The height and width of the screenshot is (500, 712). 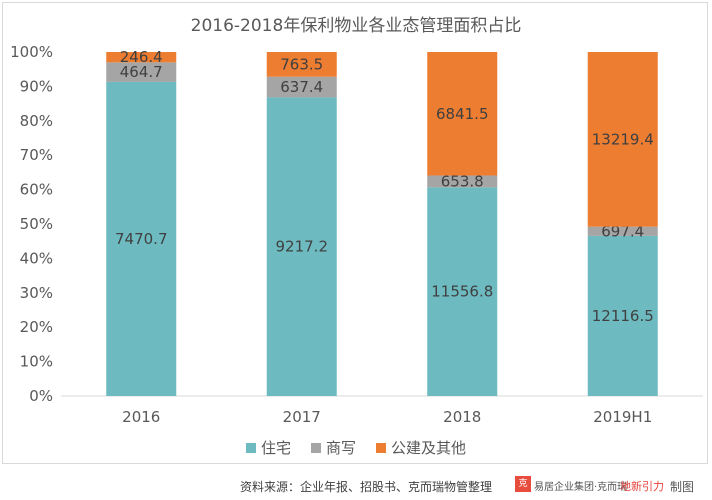 What do you see at coordinates (36, 258) in the screenshot?
I see `y-tick-label: 40%` at bounding box center [36, 258].